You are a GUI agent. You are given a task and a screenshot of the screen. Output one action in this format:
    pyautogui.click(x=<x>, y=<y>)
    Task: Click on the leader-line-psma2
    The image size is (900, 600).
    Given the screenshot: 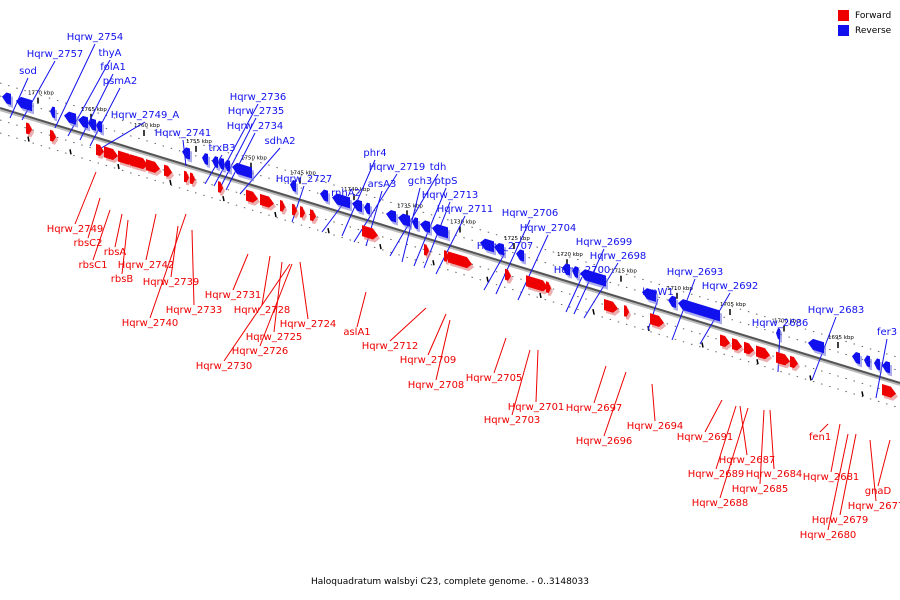 What is the action you would take?
    pyautogui.click(x=105, y=117)
    